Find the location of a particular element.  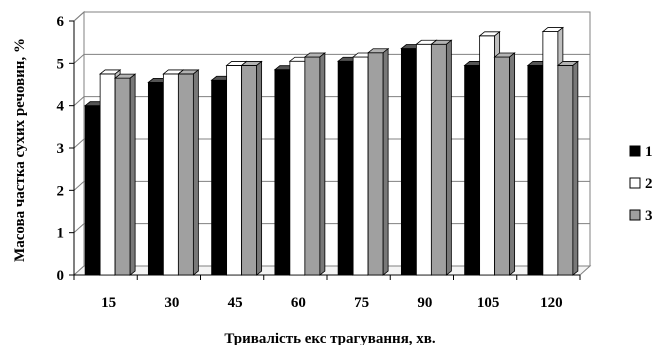

x-tick-labels: 15 30 45 60 75 90 105 120 is located at coordinates (332, 303).